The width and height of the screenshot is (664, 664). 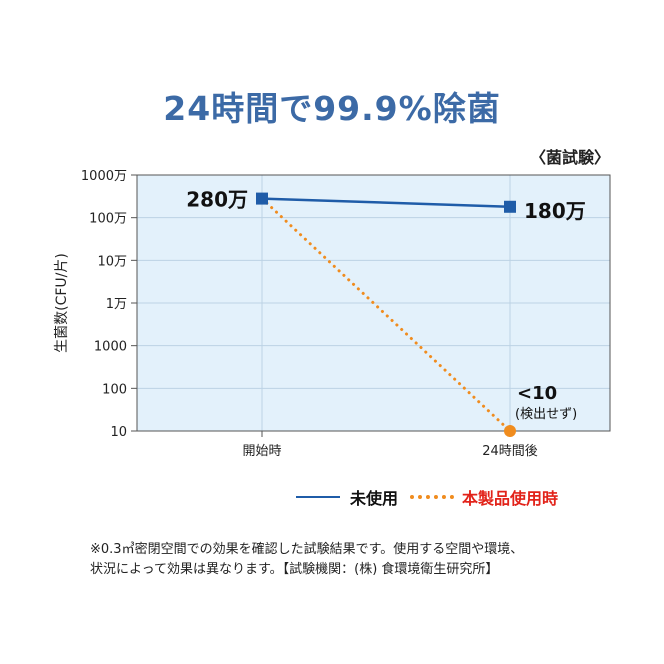 I want to click on y-axis-label: 生菌数(CFU/片), so click(x=62, y=303).